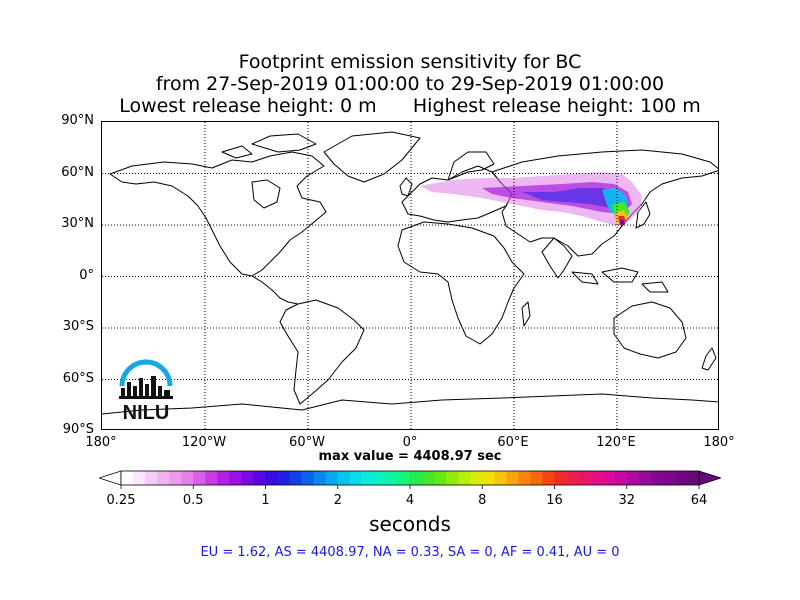 This screenshot has height=600, width=800. I want to click on longitude-label: 0°, so click(410, 442).